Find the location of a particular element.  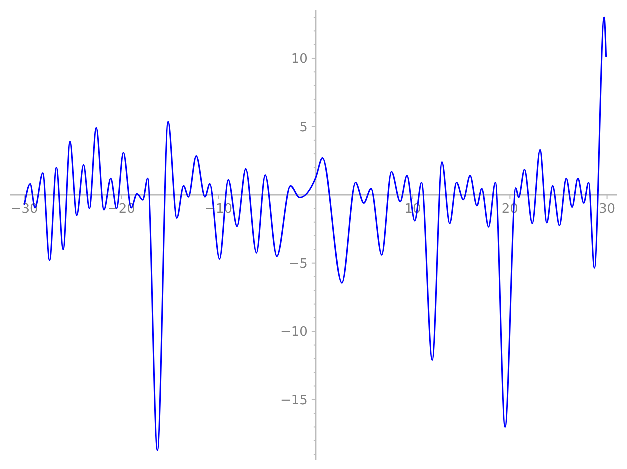

y-tick-label: −5 is located at coordinates (298, 264).